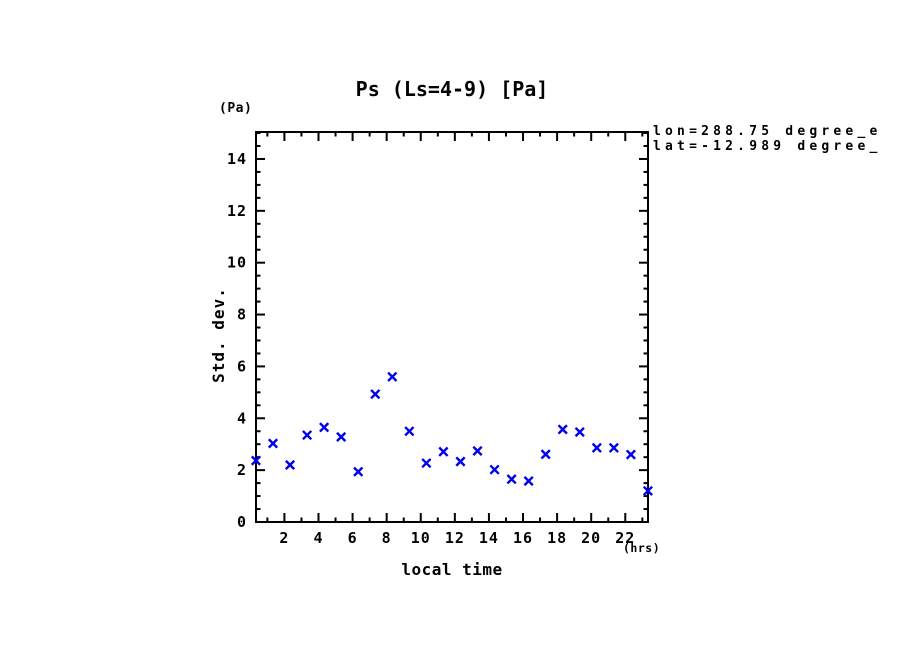 The height and width of the screenshot is (654, 904). What do you see at coordinates (242, 470) in the screenshot?
I see `y-tick-label: 2` at bounding box center [242, 470].